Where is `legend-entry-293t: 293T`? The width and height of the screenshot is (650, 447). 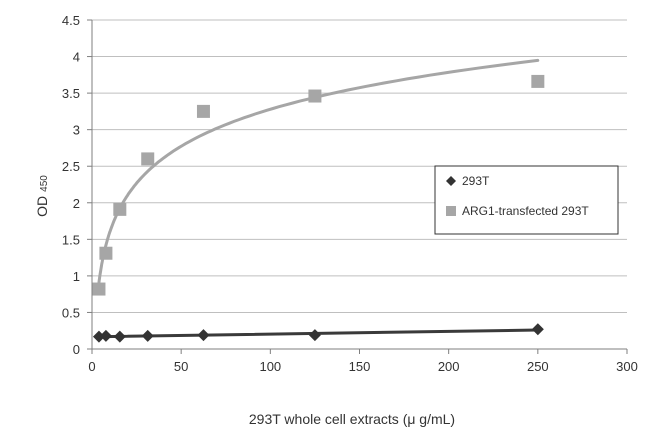
legend-entry-293t: 293T is located at coordinates (468, 181).